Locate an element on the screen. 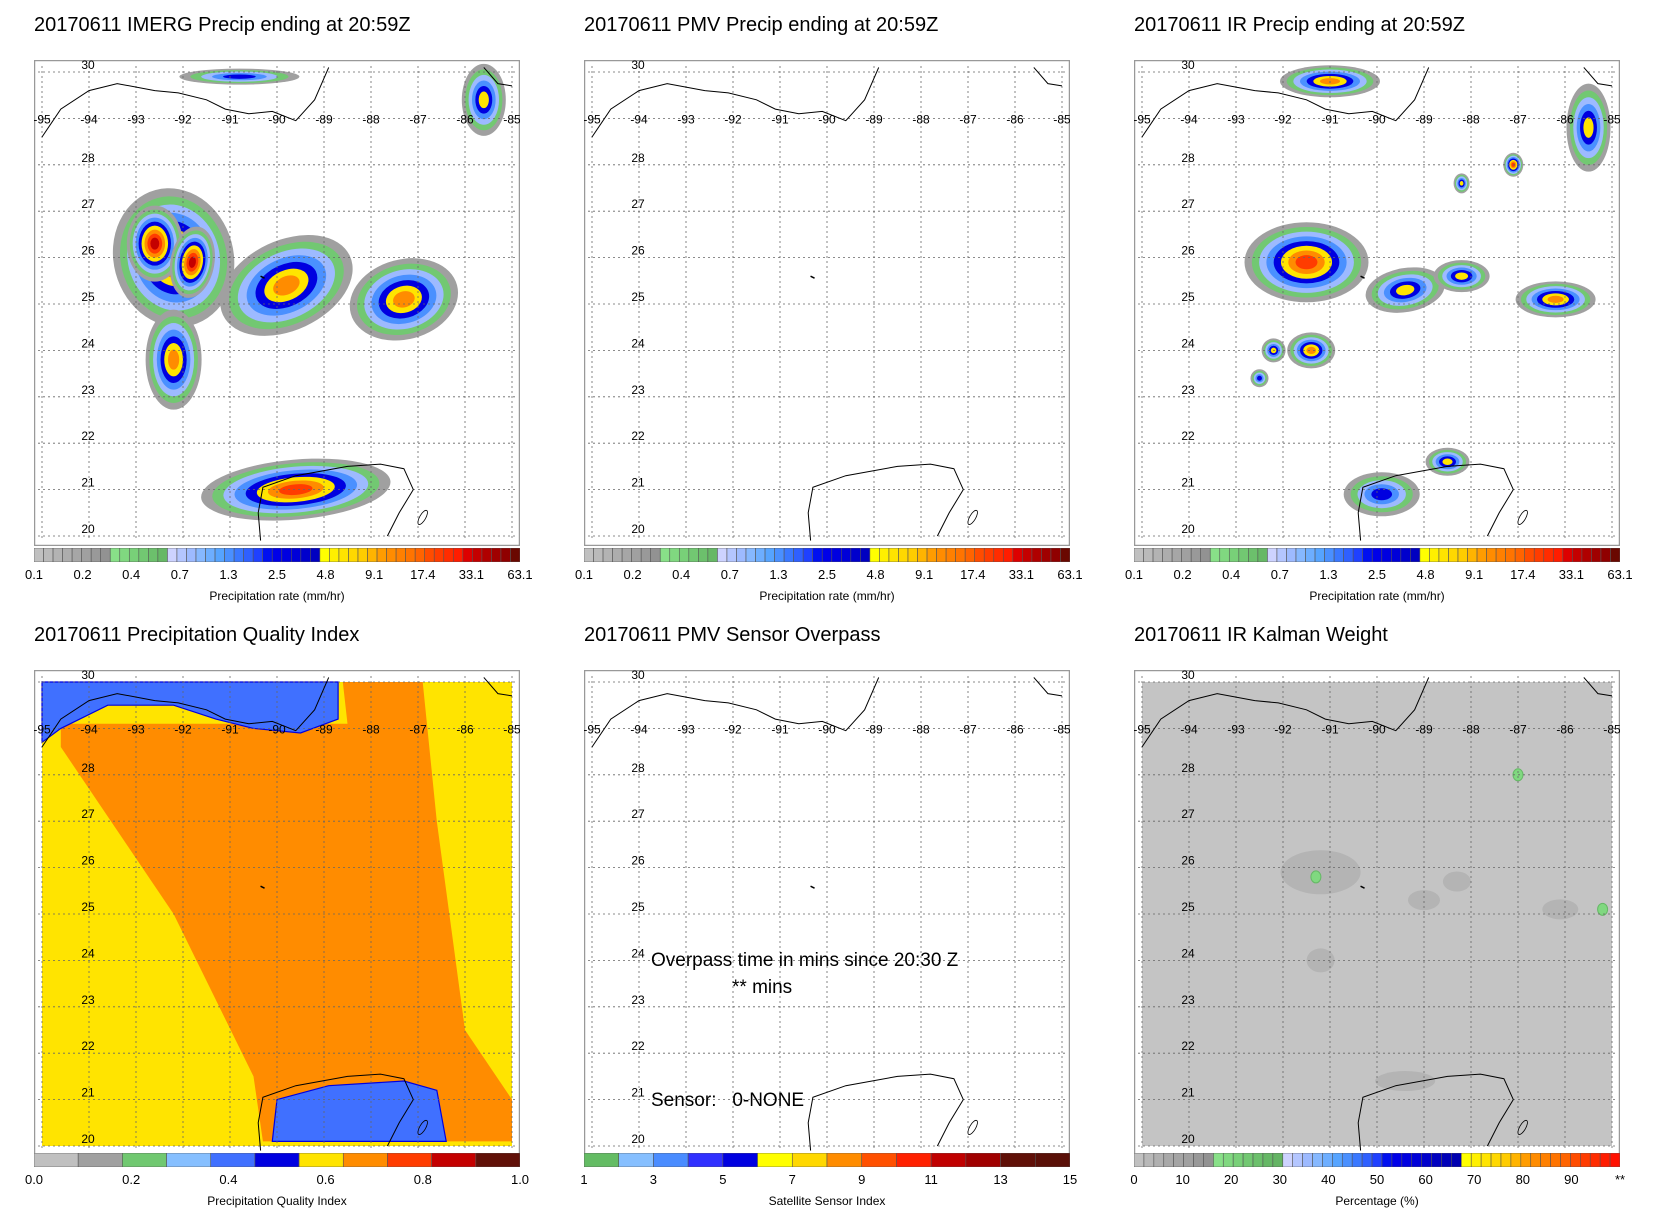 The image size is (1653, 1215). lon-tick-label: -95 is located at coordinates (42, 729).